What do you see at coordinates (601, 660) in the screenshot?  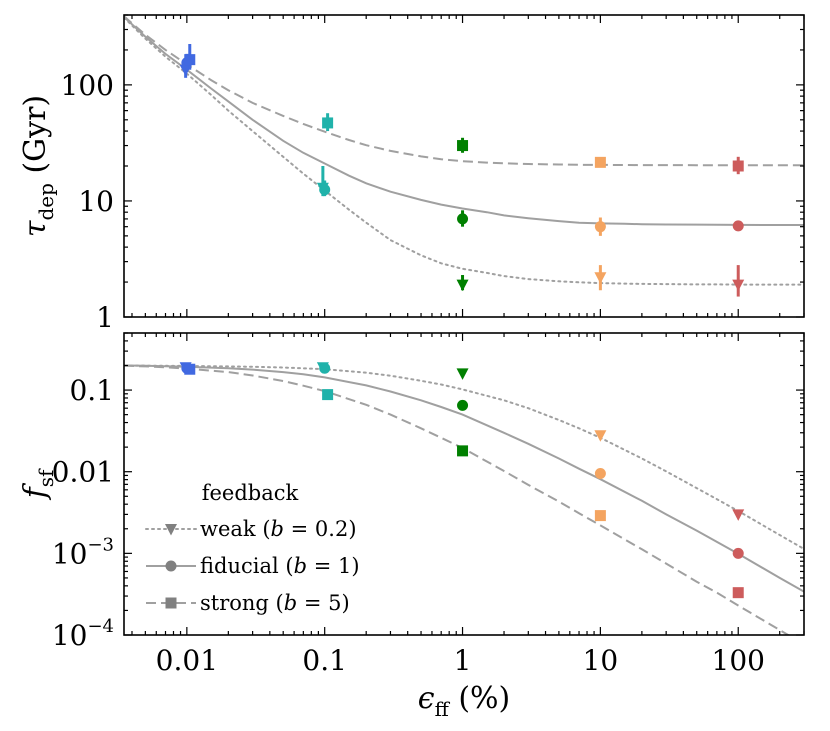 I see `x-tick-label: 10` at bounding box center [601, 660].